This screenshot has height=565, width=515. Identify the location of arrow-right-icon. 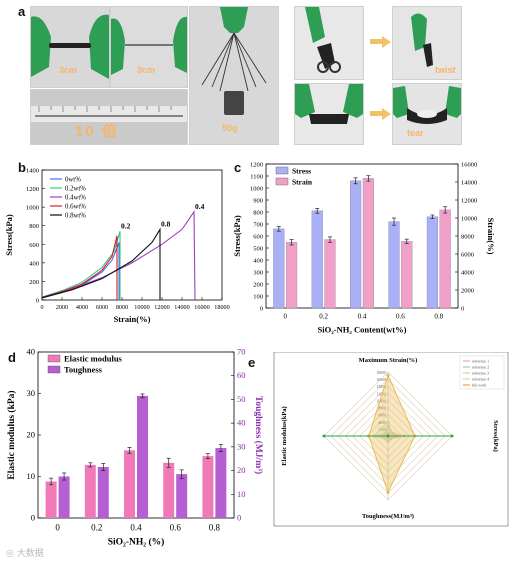
(386, 42).